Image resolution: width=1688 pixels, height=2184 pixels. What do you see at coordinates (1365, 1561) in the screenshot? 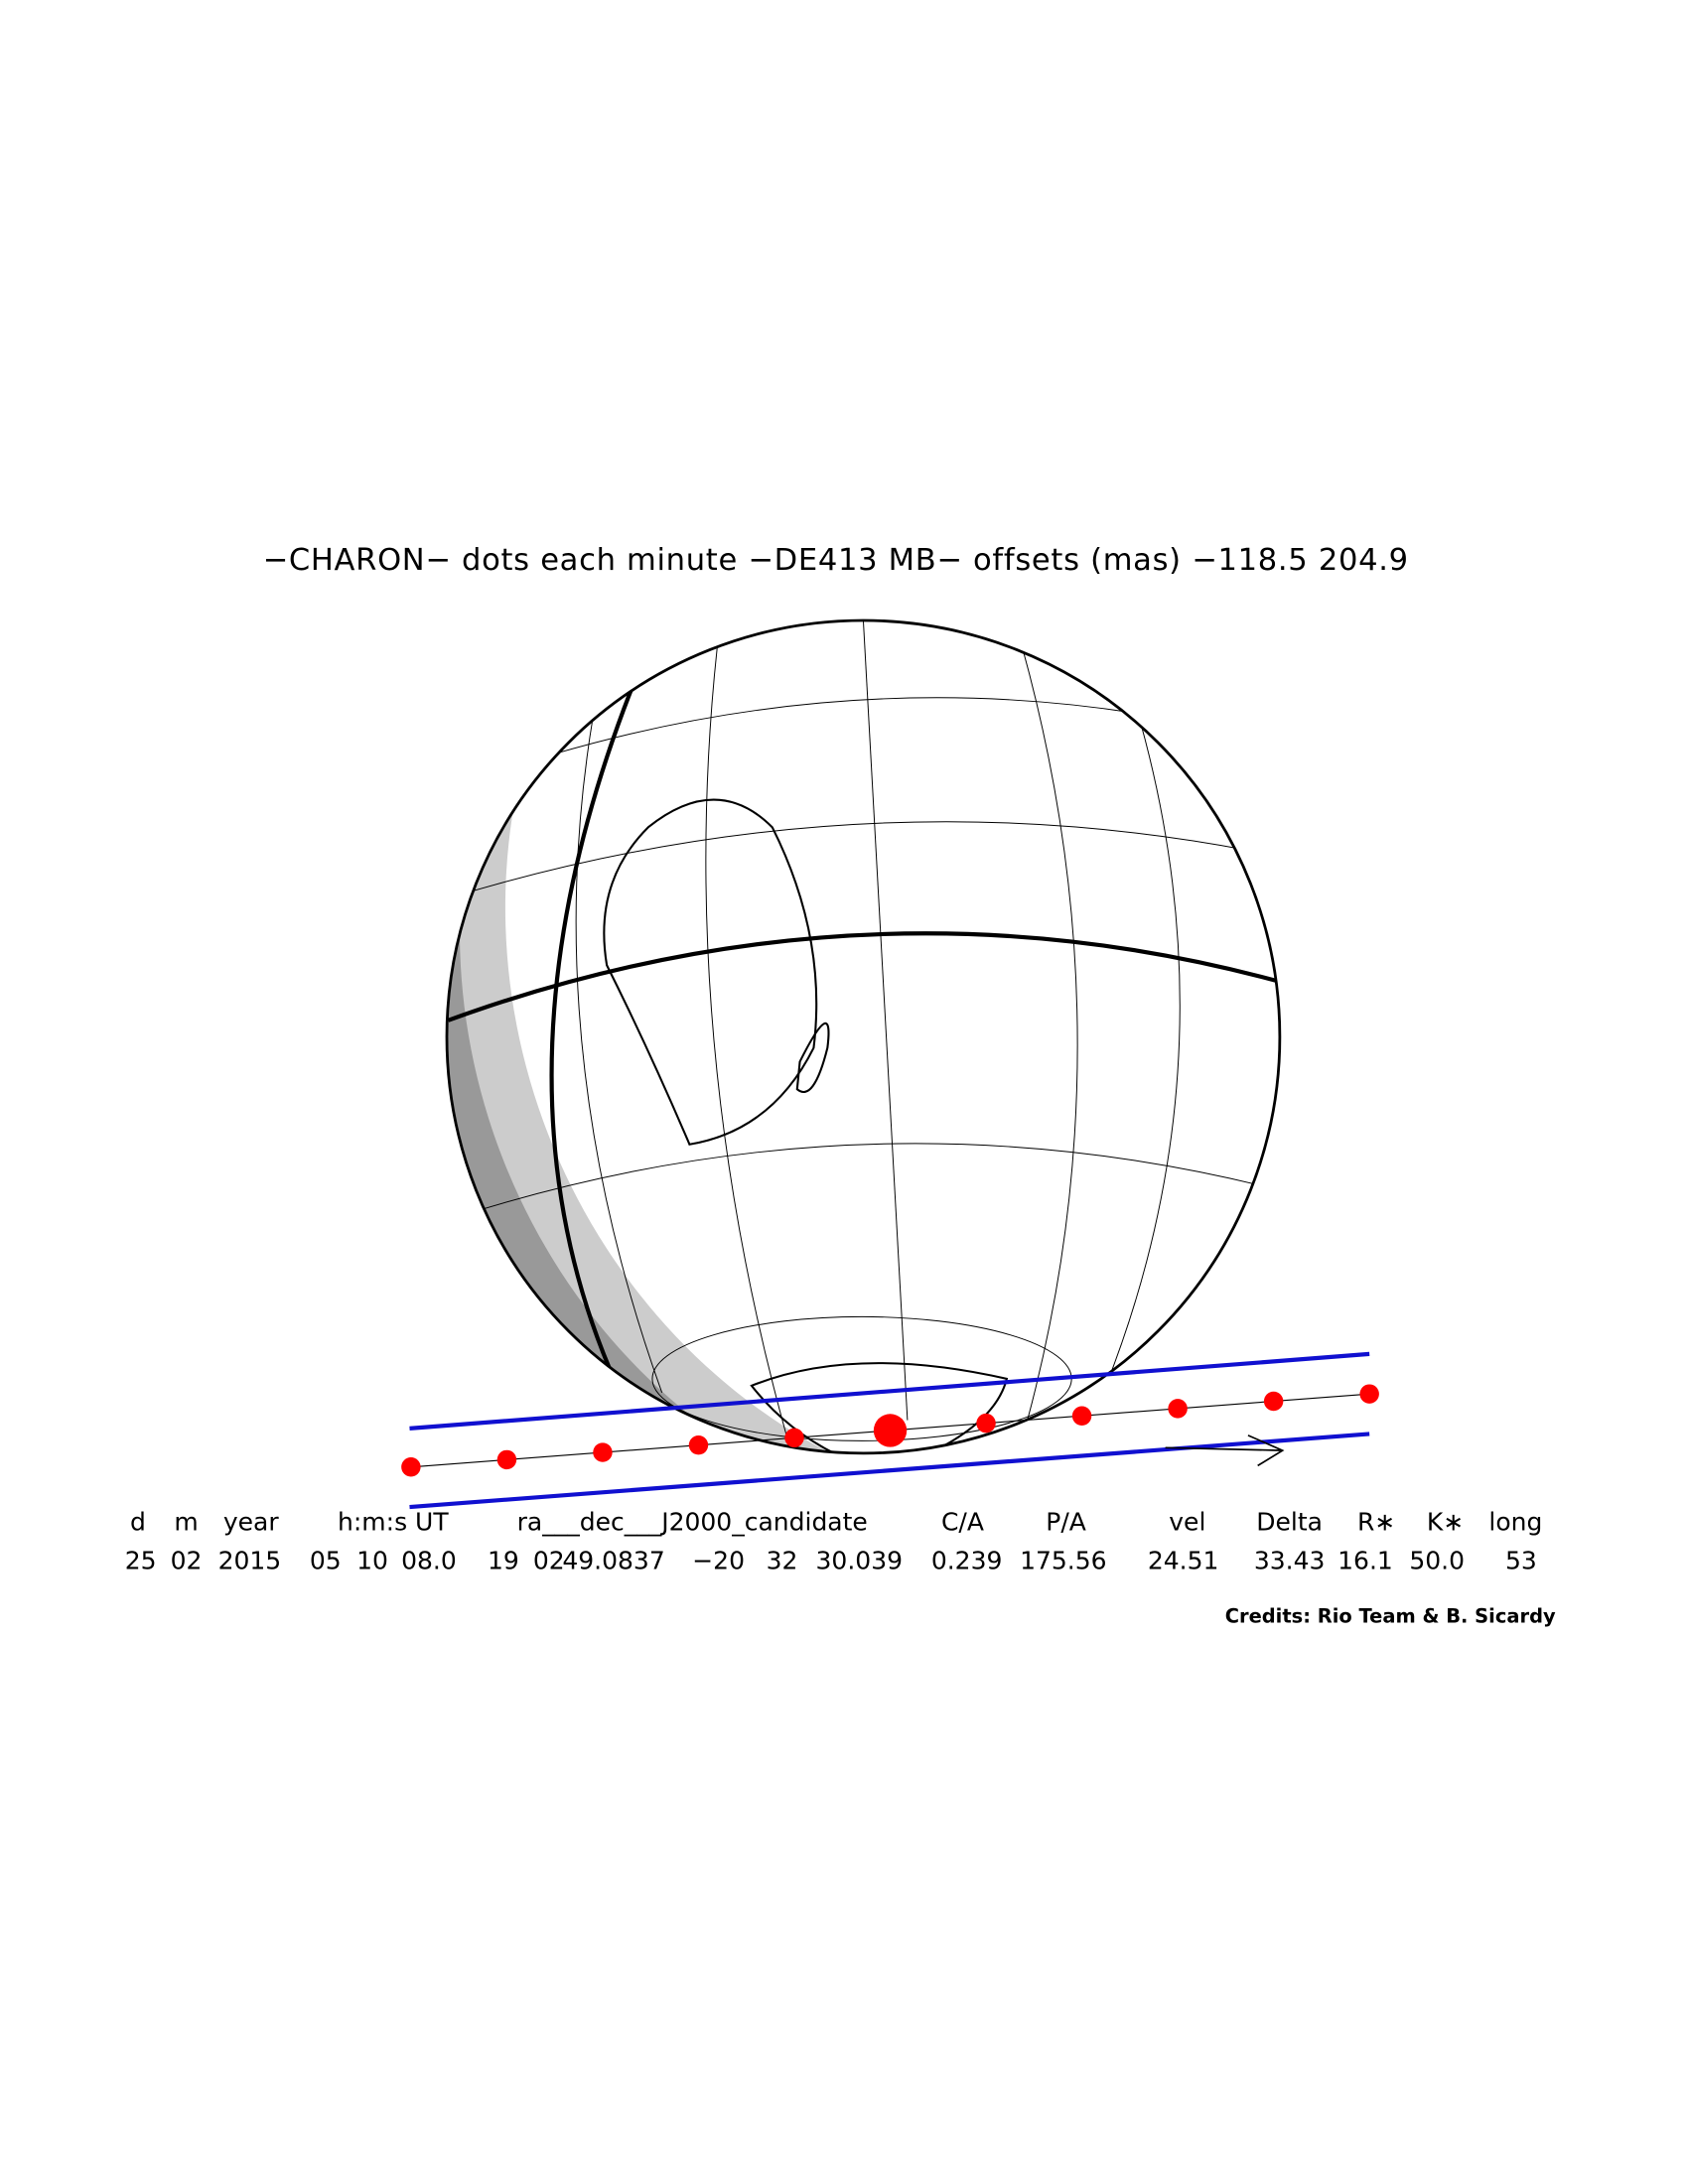
I see `table-value: 16.1` at bounding box center [1365, 1561].